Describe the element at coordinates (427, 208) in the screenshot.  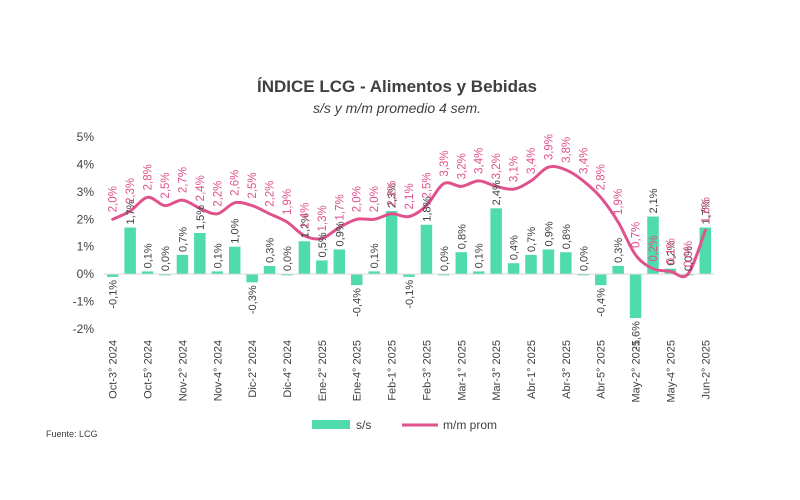
I see `bar-data-label: 1,8%` at that location.